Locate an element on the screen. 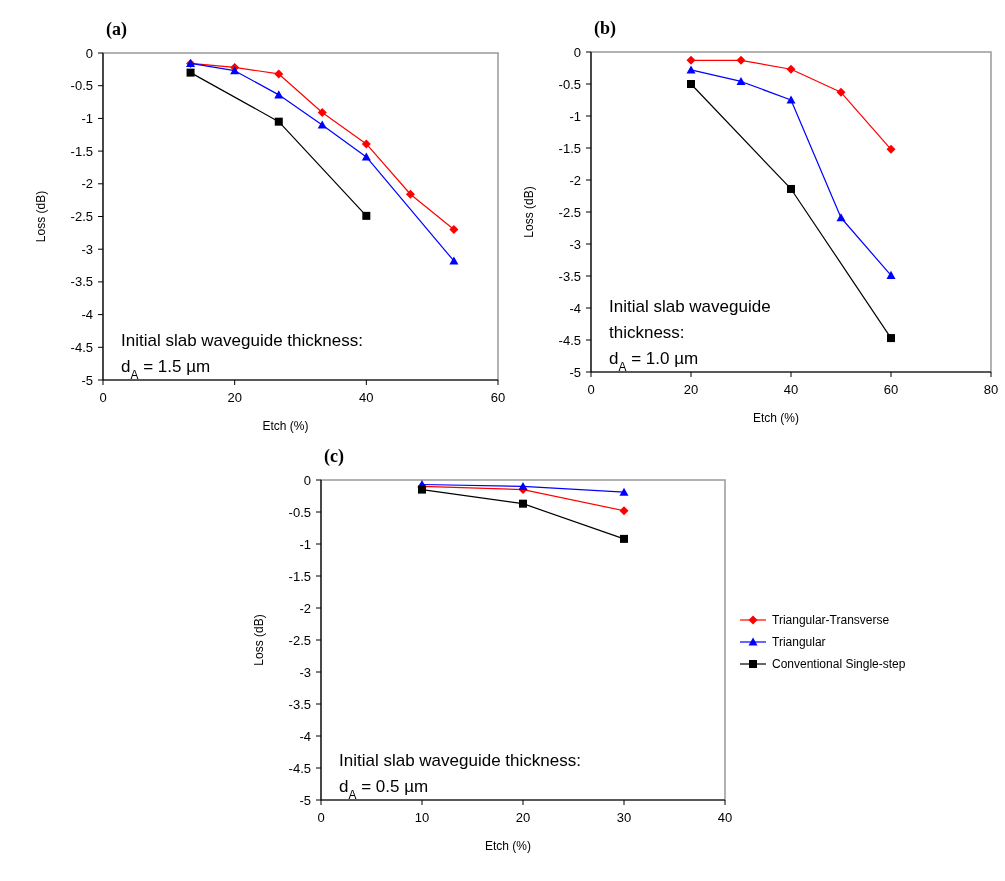 This screenshot has width=1005, height=881. annotation: d$_{A}$ = 1.0 µm is located at coordinates (654, 361).